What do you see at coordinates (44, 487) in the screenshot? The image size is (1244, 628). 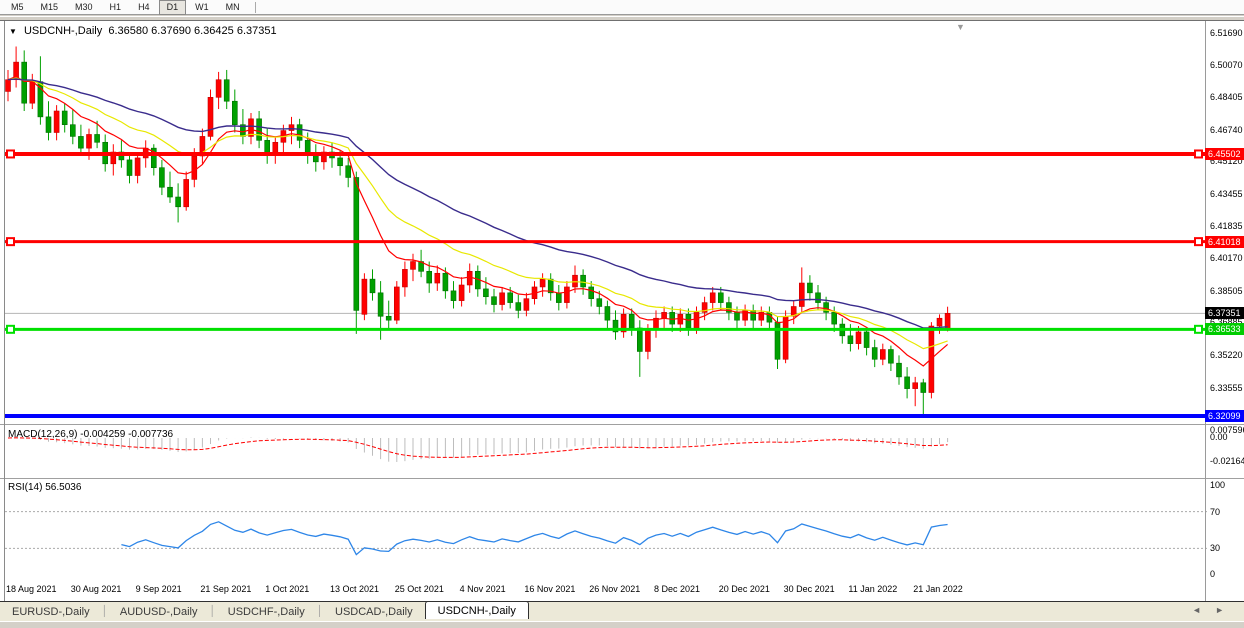 I see `rsi-indicator-label: RSI(14) 56.5036` at bounding box center [44, 487].